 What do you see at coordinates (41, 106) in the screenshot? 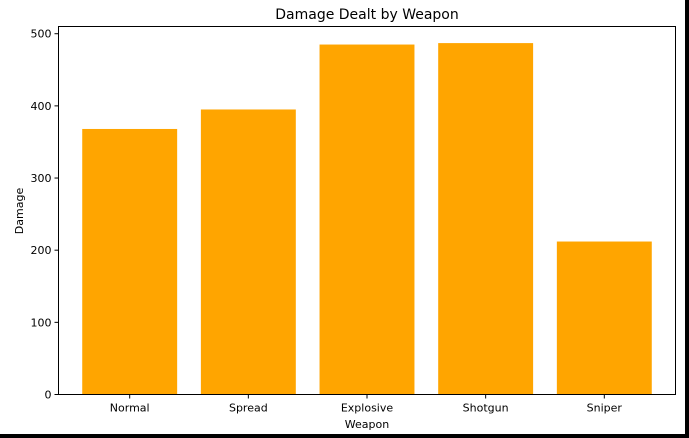
I see `y-tick-label: 400` at bounding box center [41, 106].